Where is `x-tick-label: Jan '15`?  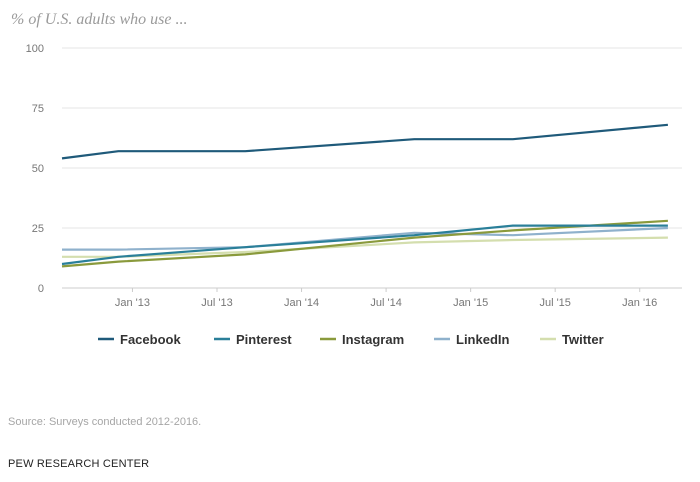 x-tick-label: Jan '15 is located at coordinates (470, 303).